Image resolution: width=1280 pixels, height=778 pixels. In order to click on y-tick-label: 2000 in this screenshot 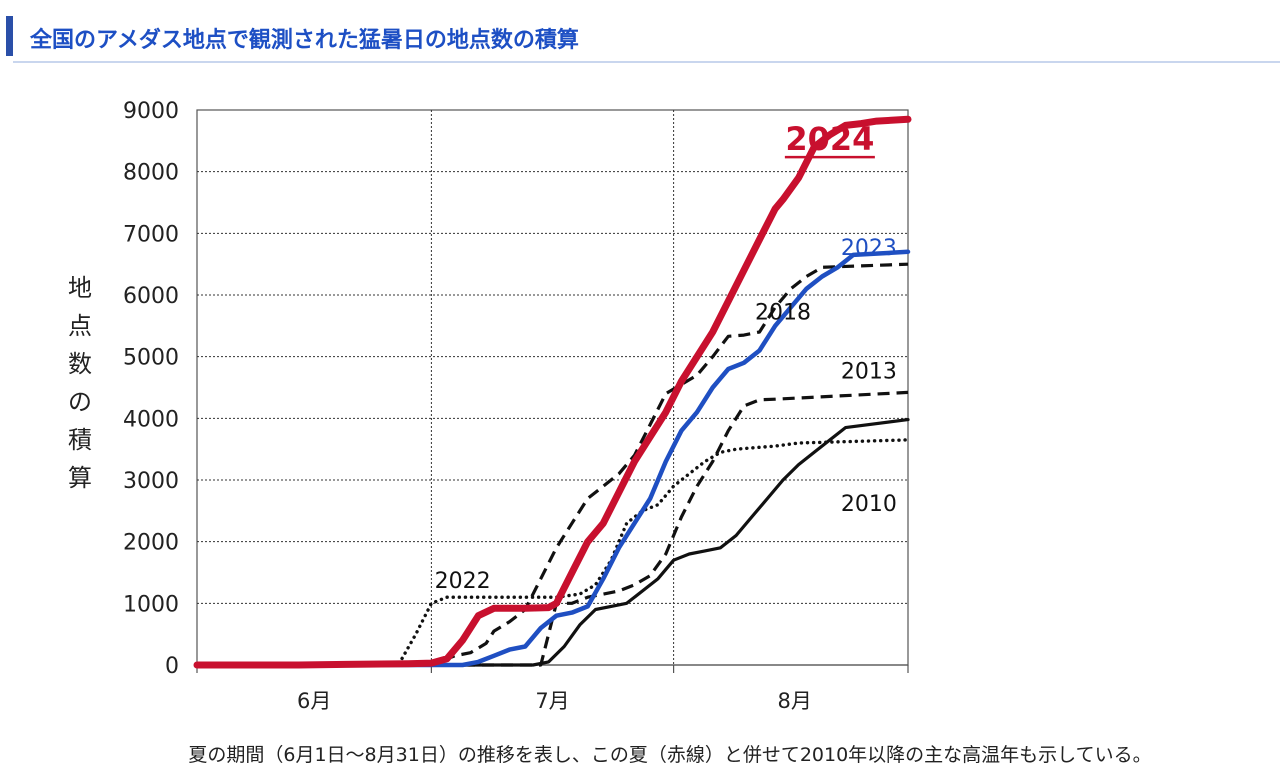, I will do `click(151, 543)`.